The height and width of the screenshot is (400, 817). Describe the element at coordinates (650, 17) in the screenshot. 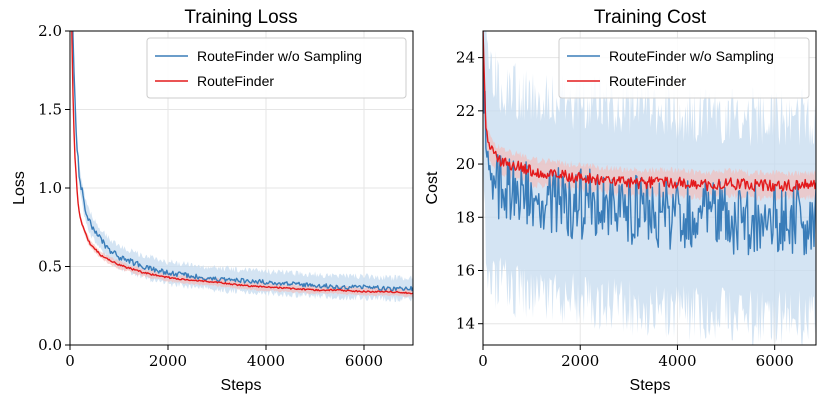

I see `cost-chart-title: Training Cost` at that location.